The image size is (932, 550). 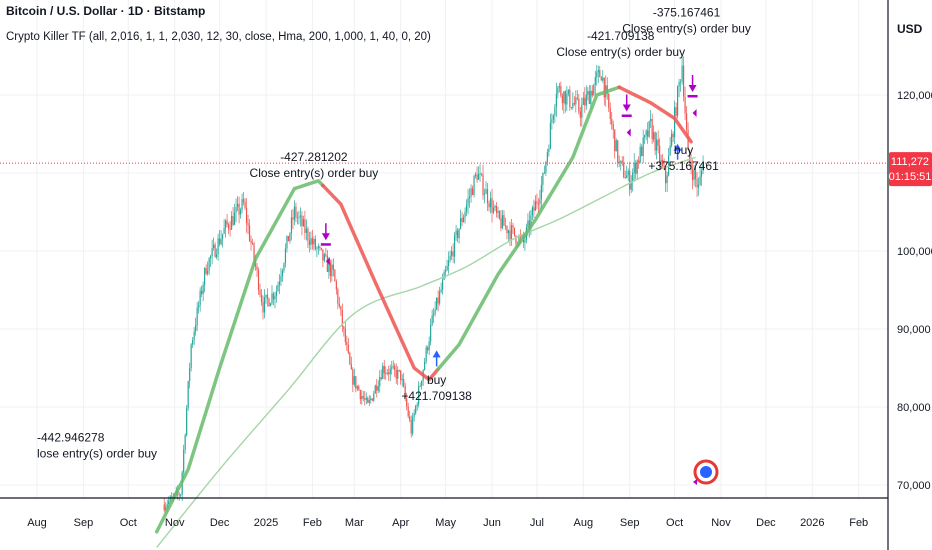 What do you see at coordinates (677, 147) in the screenshot?
I see `buy-arrow-icon` at bounding box center [677, 147].